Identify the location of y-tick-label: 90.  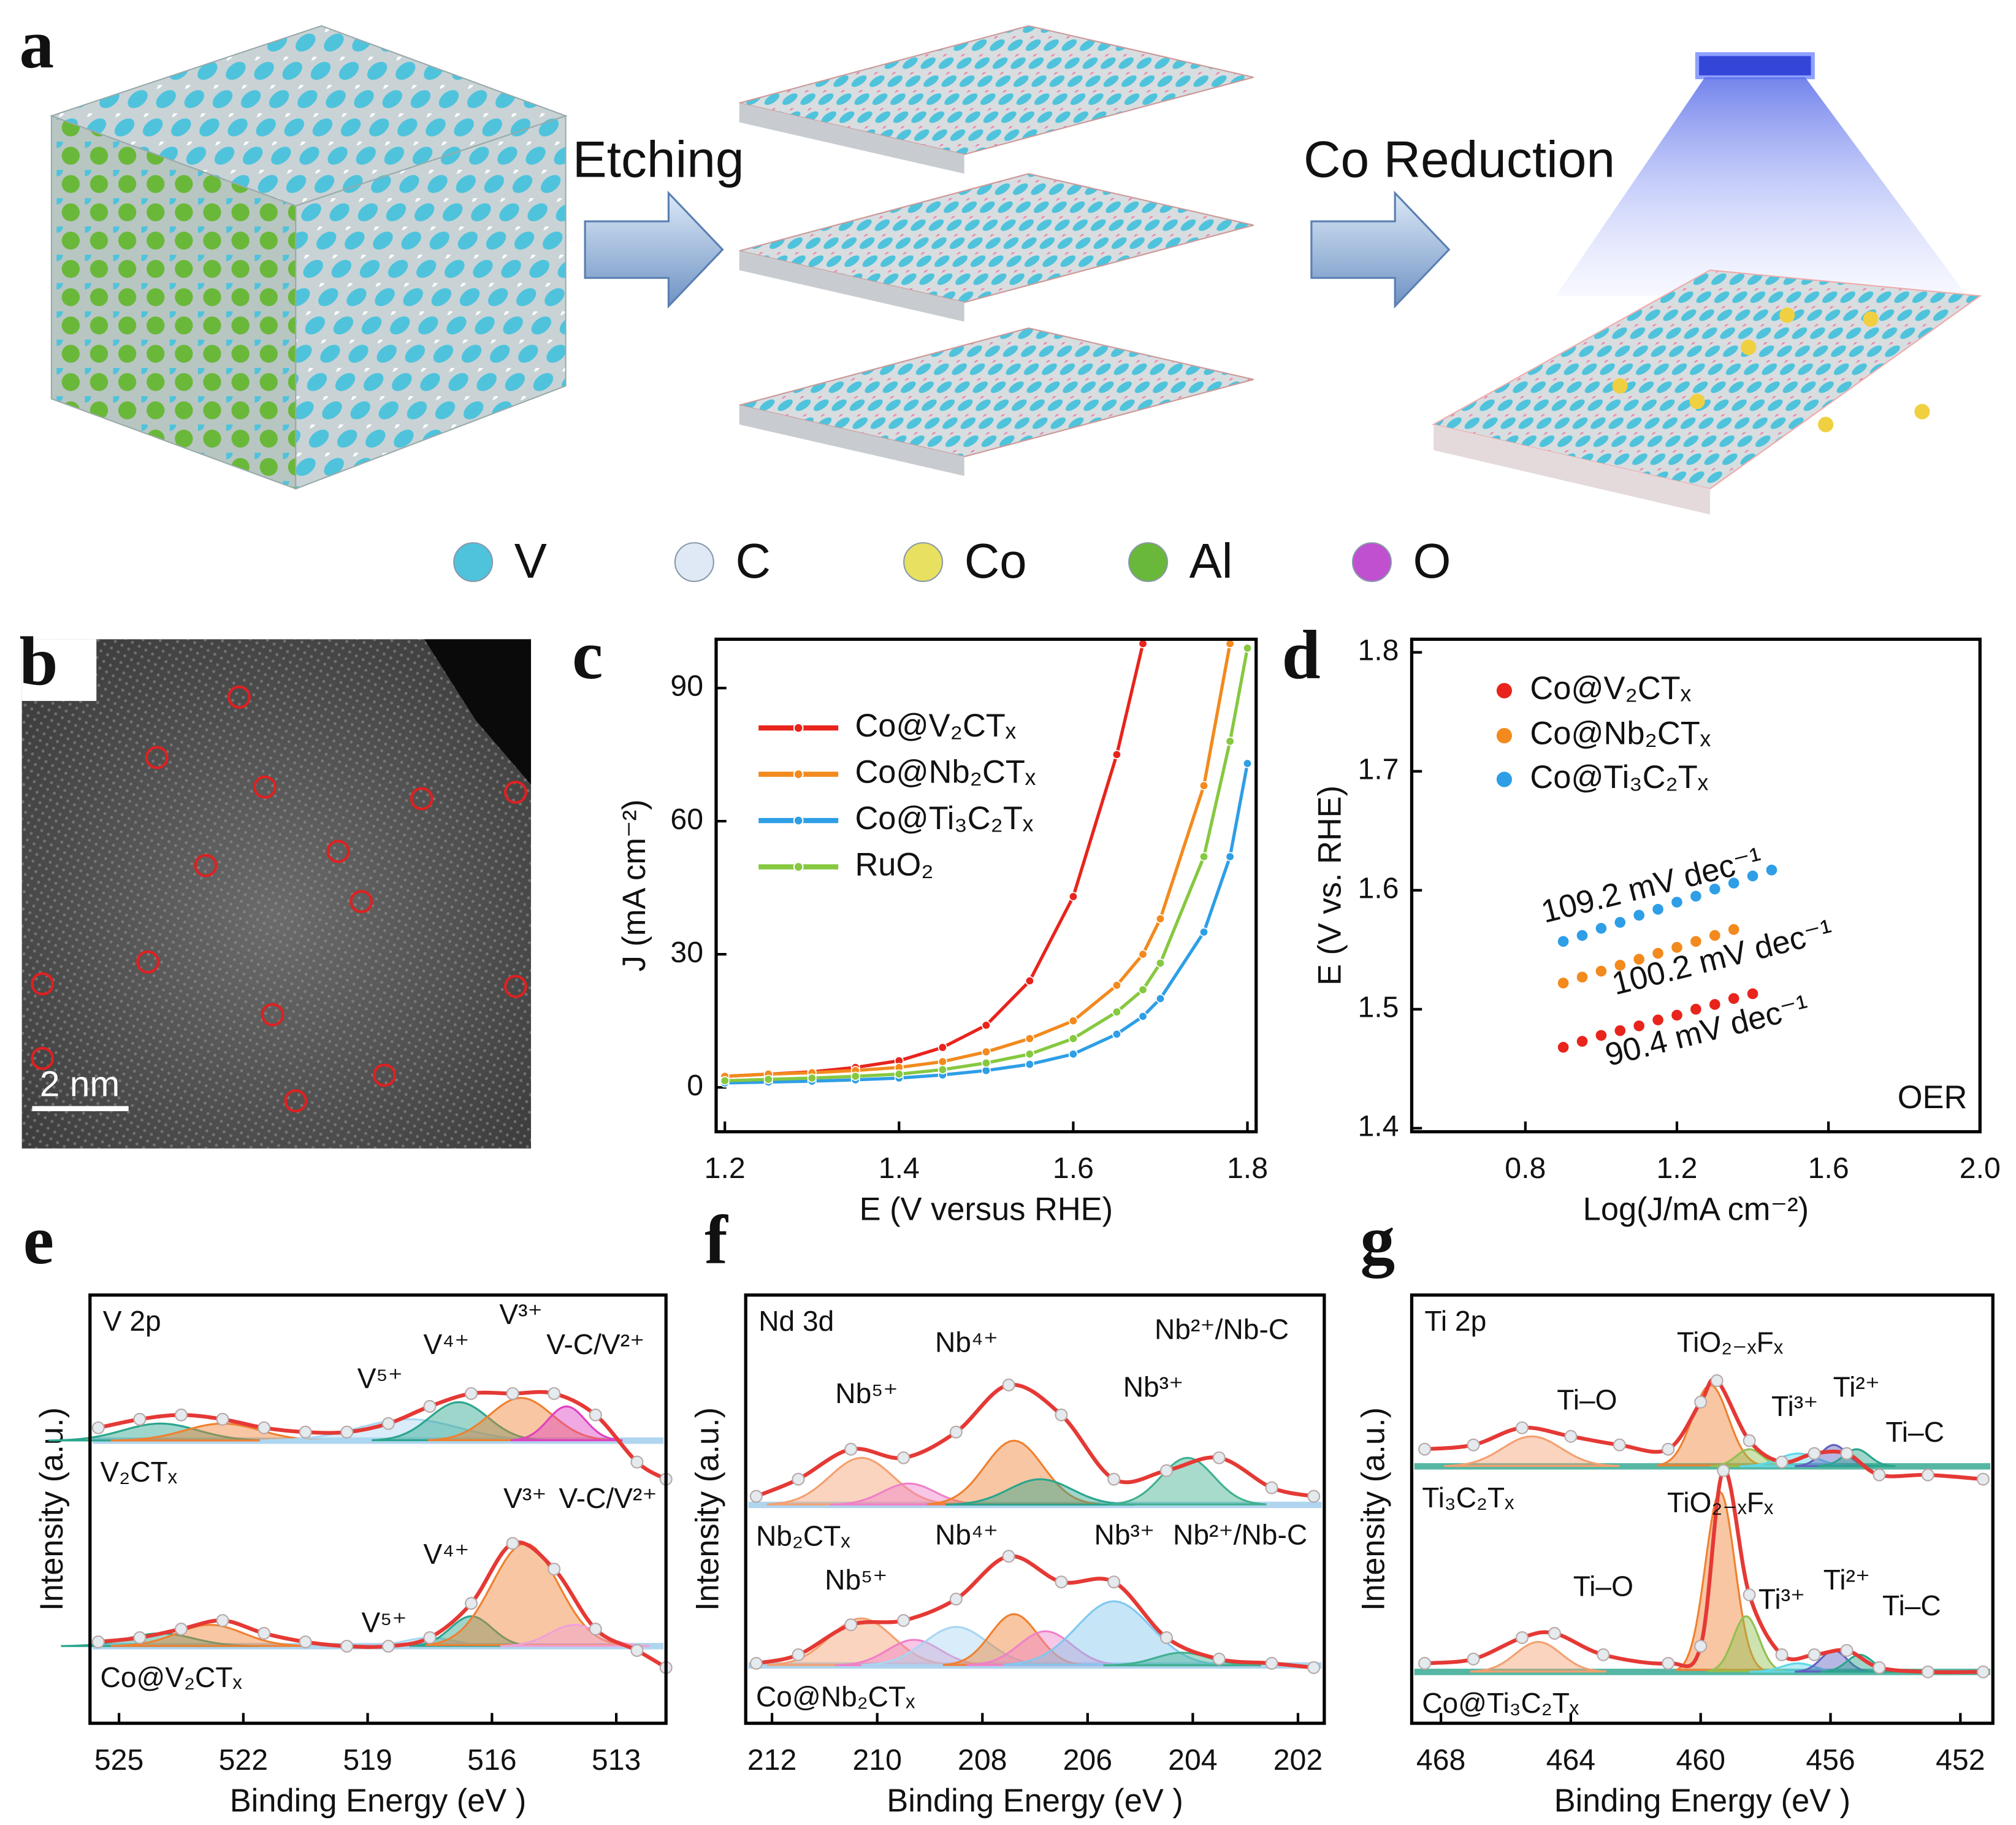
(686, 686).